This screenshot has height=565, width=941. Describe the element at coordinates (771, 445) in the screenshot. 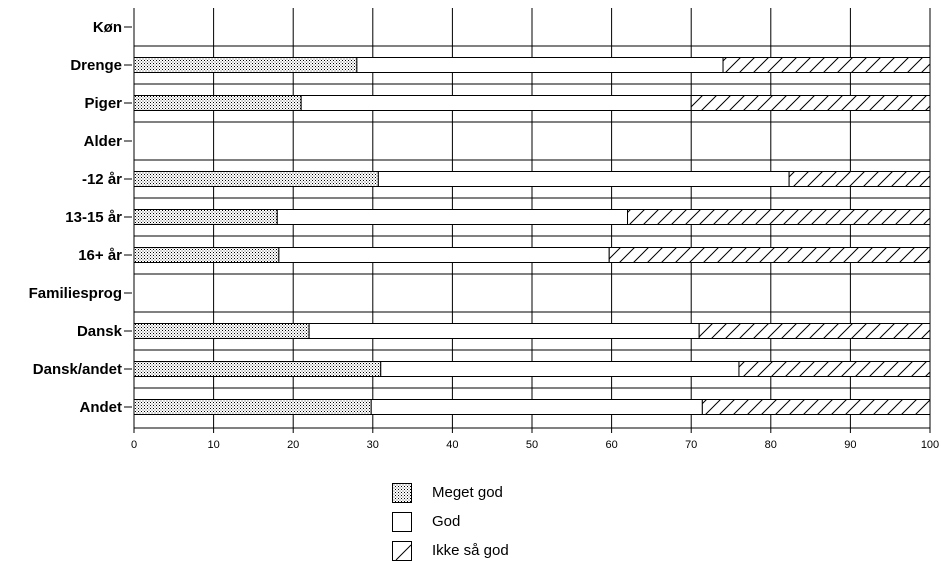

I see `x-tick-label-80: 80` at that location.